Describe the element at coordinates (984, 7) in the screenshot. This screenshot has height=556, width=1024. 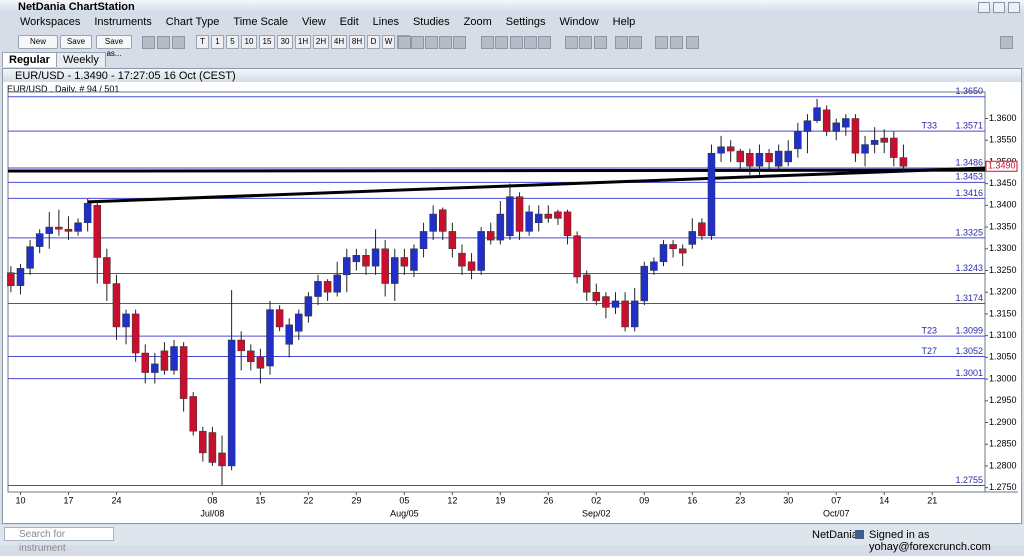
I see `minimize` at that location.